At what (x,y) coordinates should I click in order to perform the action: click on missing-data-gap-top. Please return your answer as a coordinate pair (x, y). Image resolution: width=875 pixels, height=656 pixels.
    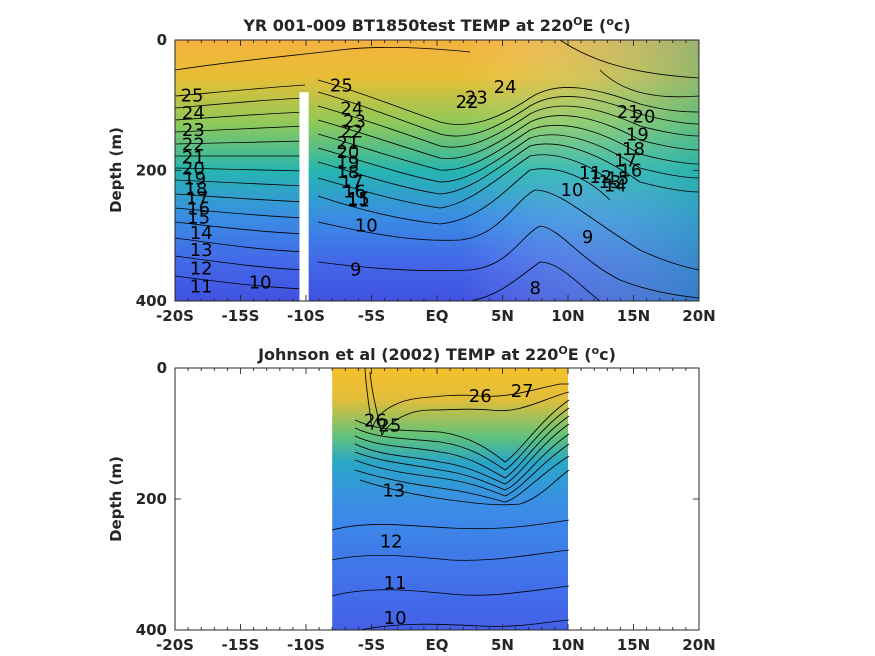
    Looking at the image, I should click on (304, 196).